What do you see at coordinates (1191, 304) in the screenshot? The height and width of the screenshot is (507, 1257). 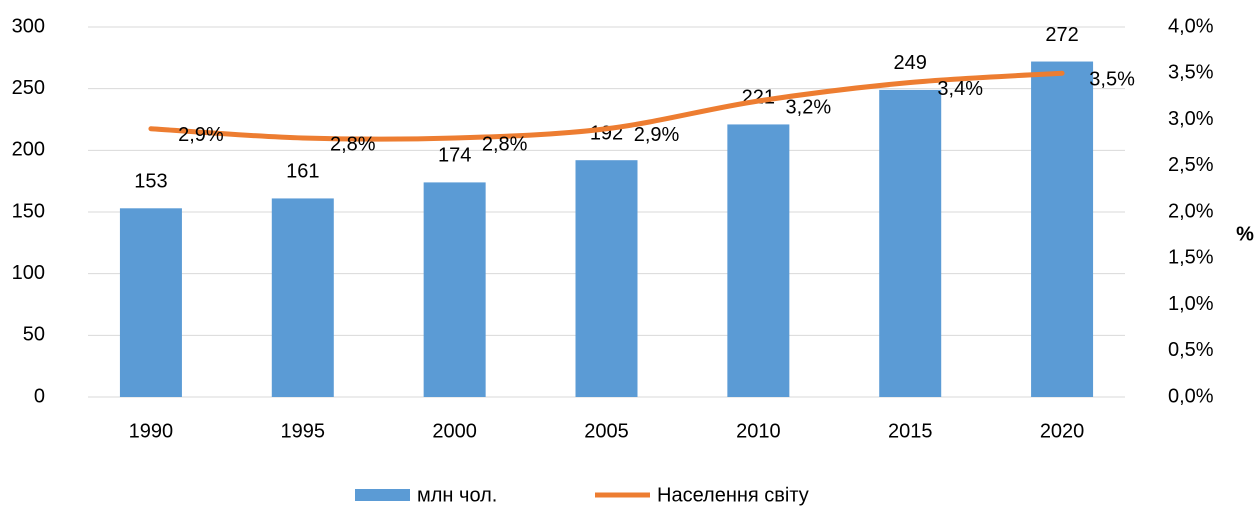 I see `y2-tick-label: 1,0%` at bounding box center [1191, 304].